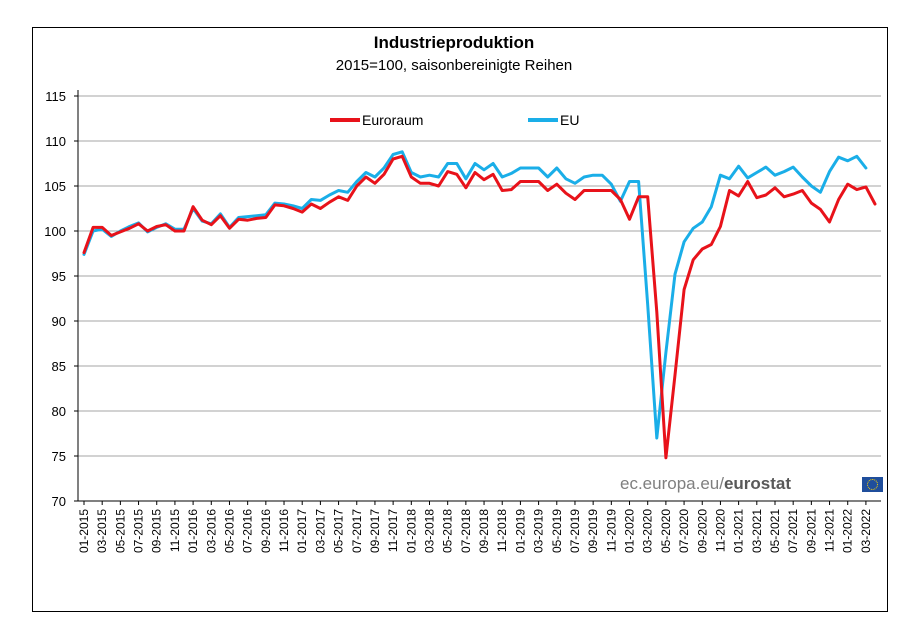 The image size is (908, 618). I want to click on y-tick-label: 110, so click(55, 141).